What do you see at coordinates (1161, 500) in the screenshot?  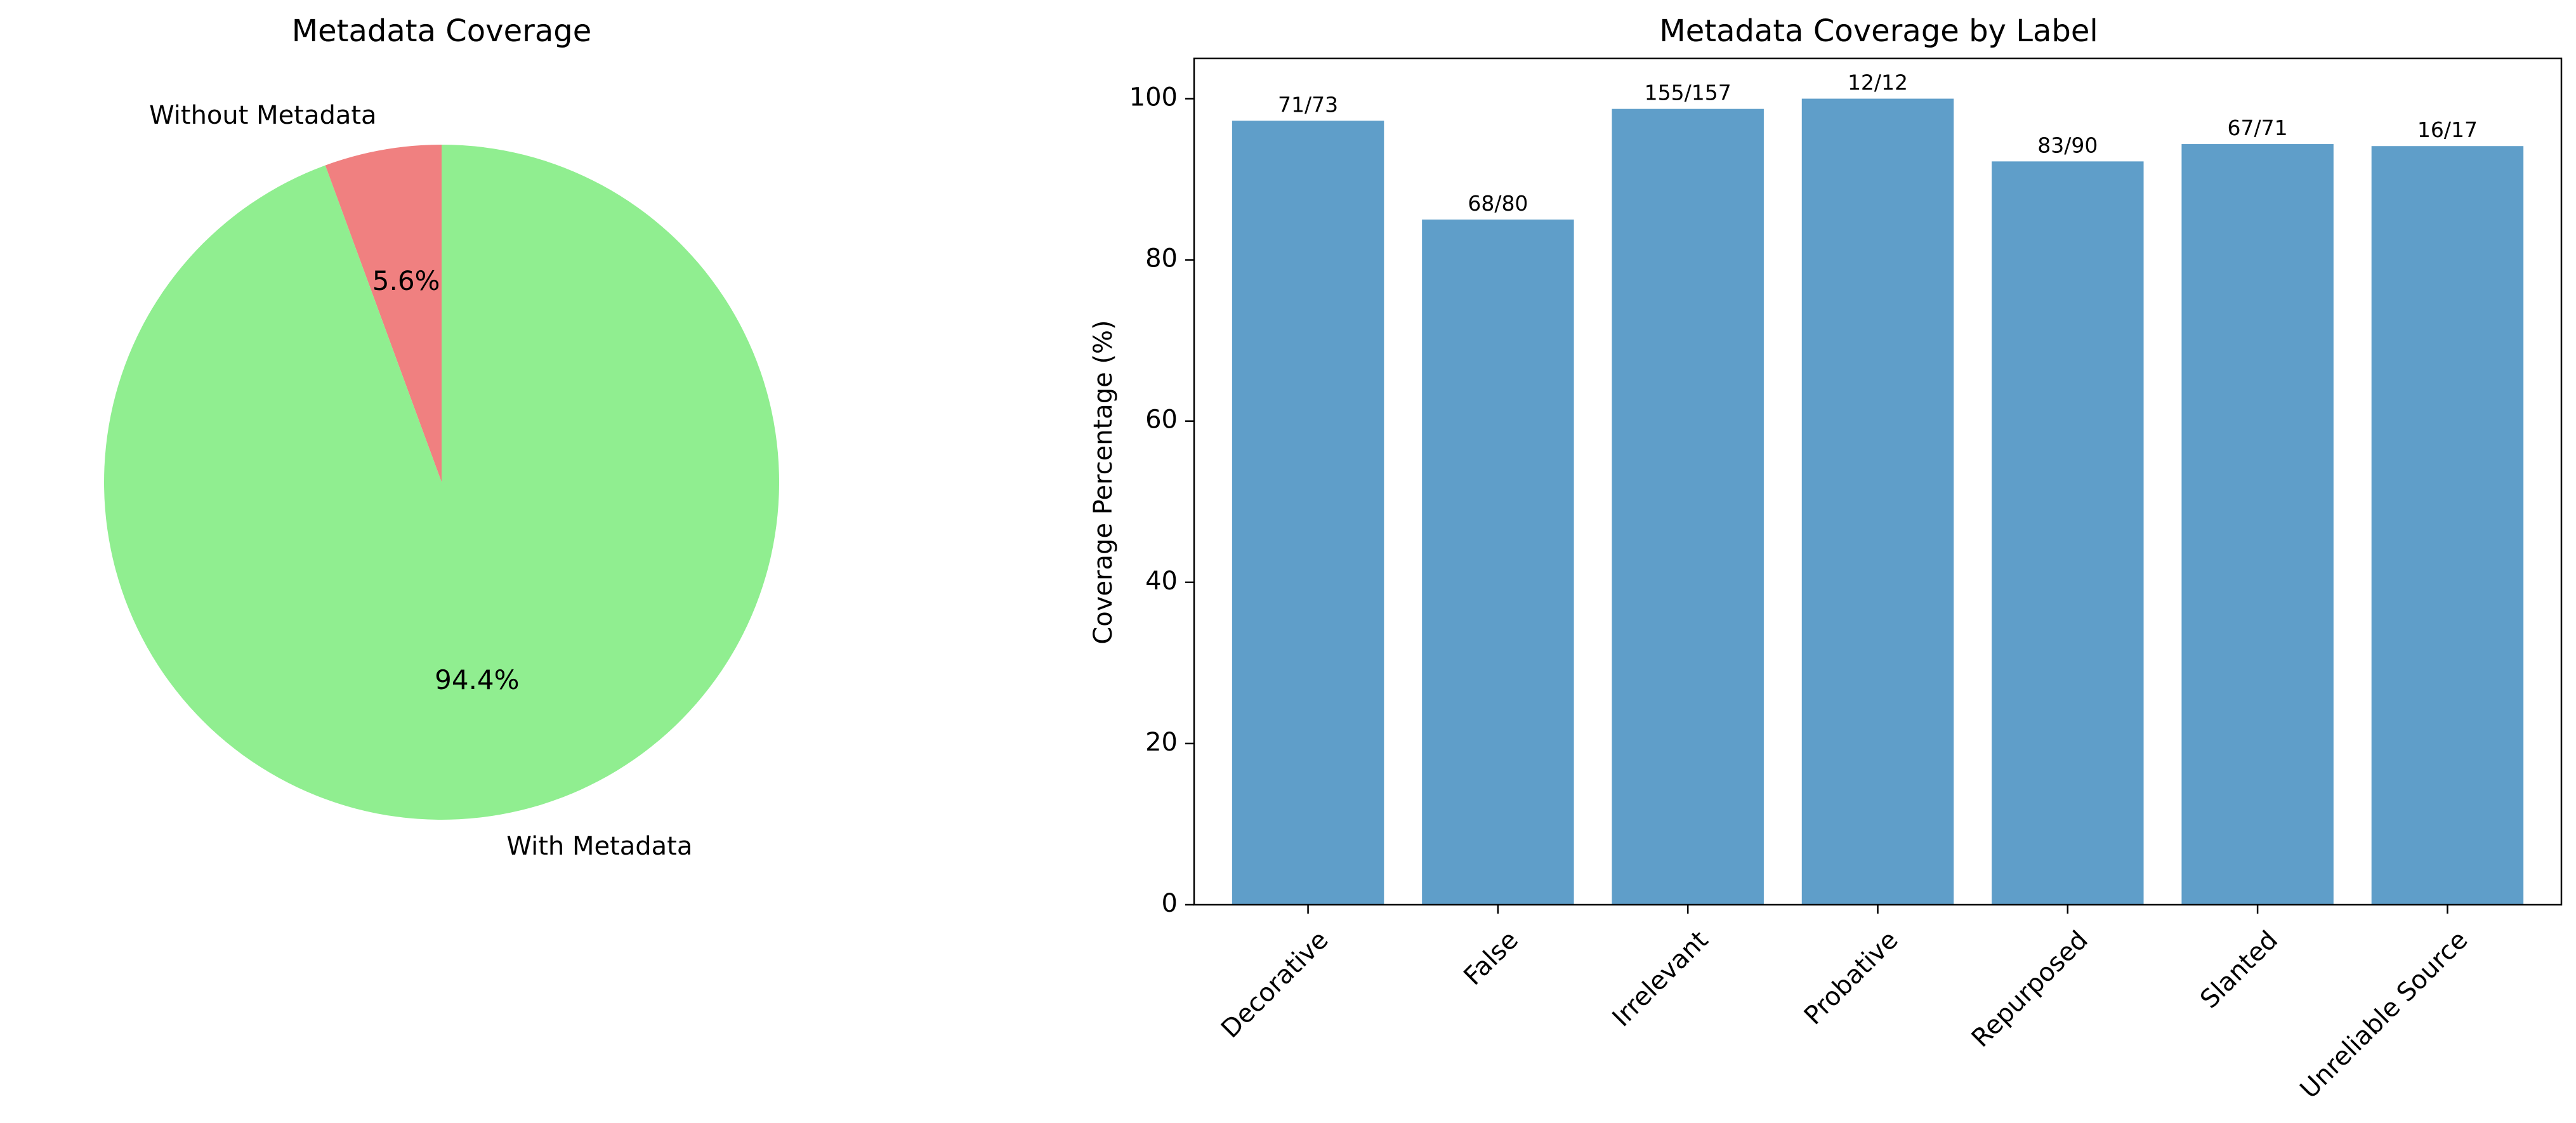 I see `y-ticks-group: 0 20 40 60 80 100` at bounding box center [1161, 500].